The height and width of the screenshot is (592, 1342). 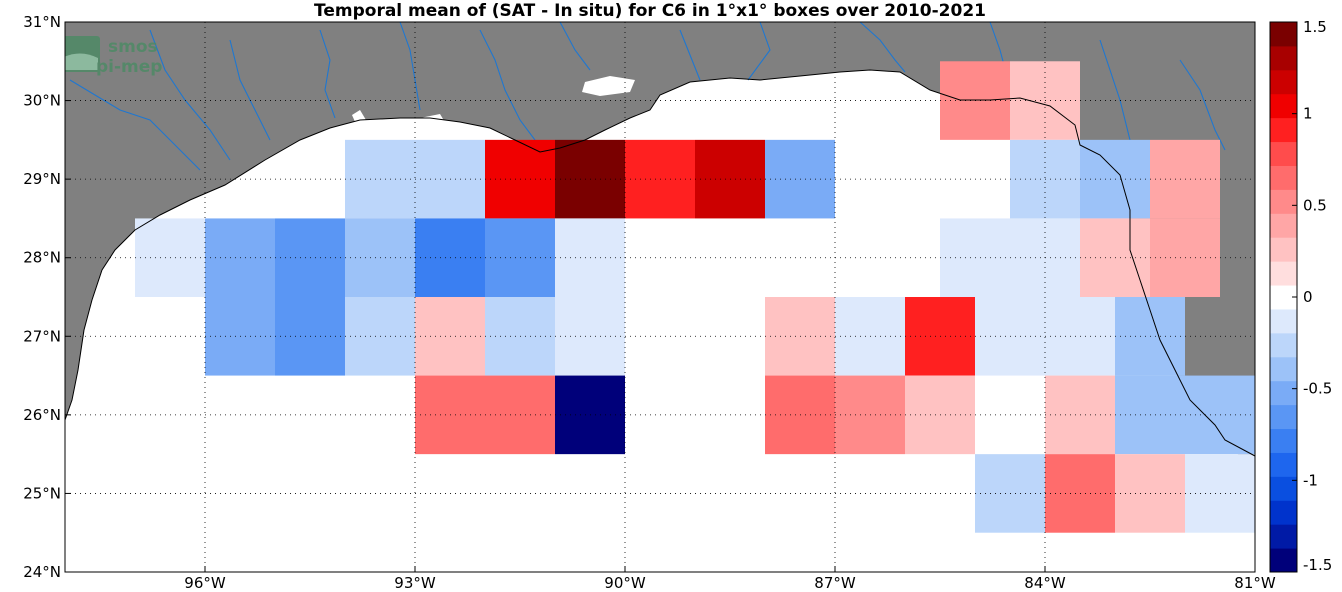 I want to click on colorbar-tick-label-6: -1.5, so click(x=1317, y=565).